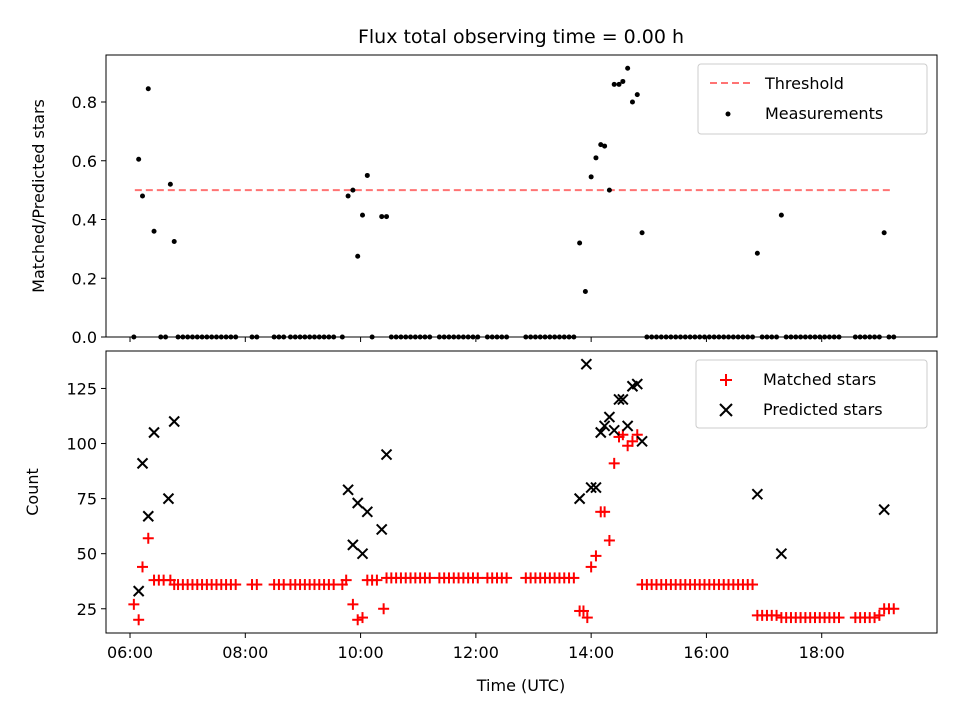 This screenshot has width=960, height=720. I want to click on bottom-y-ticks: 25 50 75 100 125, so click(86, 499).